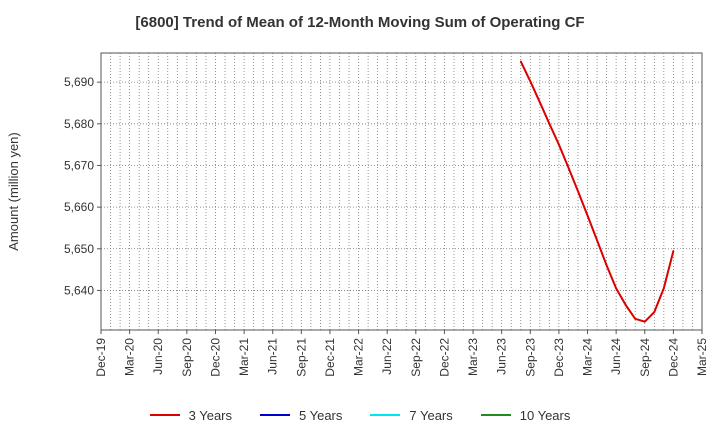 The width and height of the screenshot is (720, 440). I want to click on x-tick-label: Mar-20, so click(130, 357).